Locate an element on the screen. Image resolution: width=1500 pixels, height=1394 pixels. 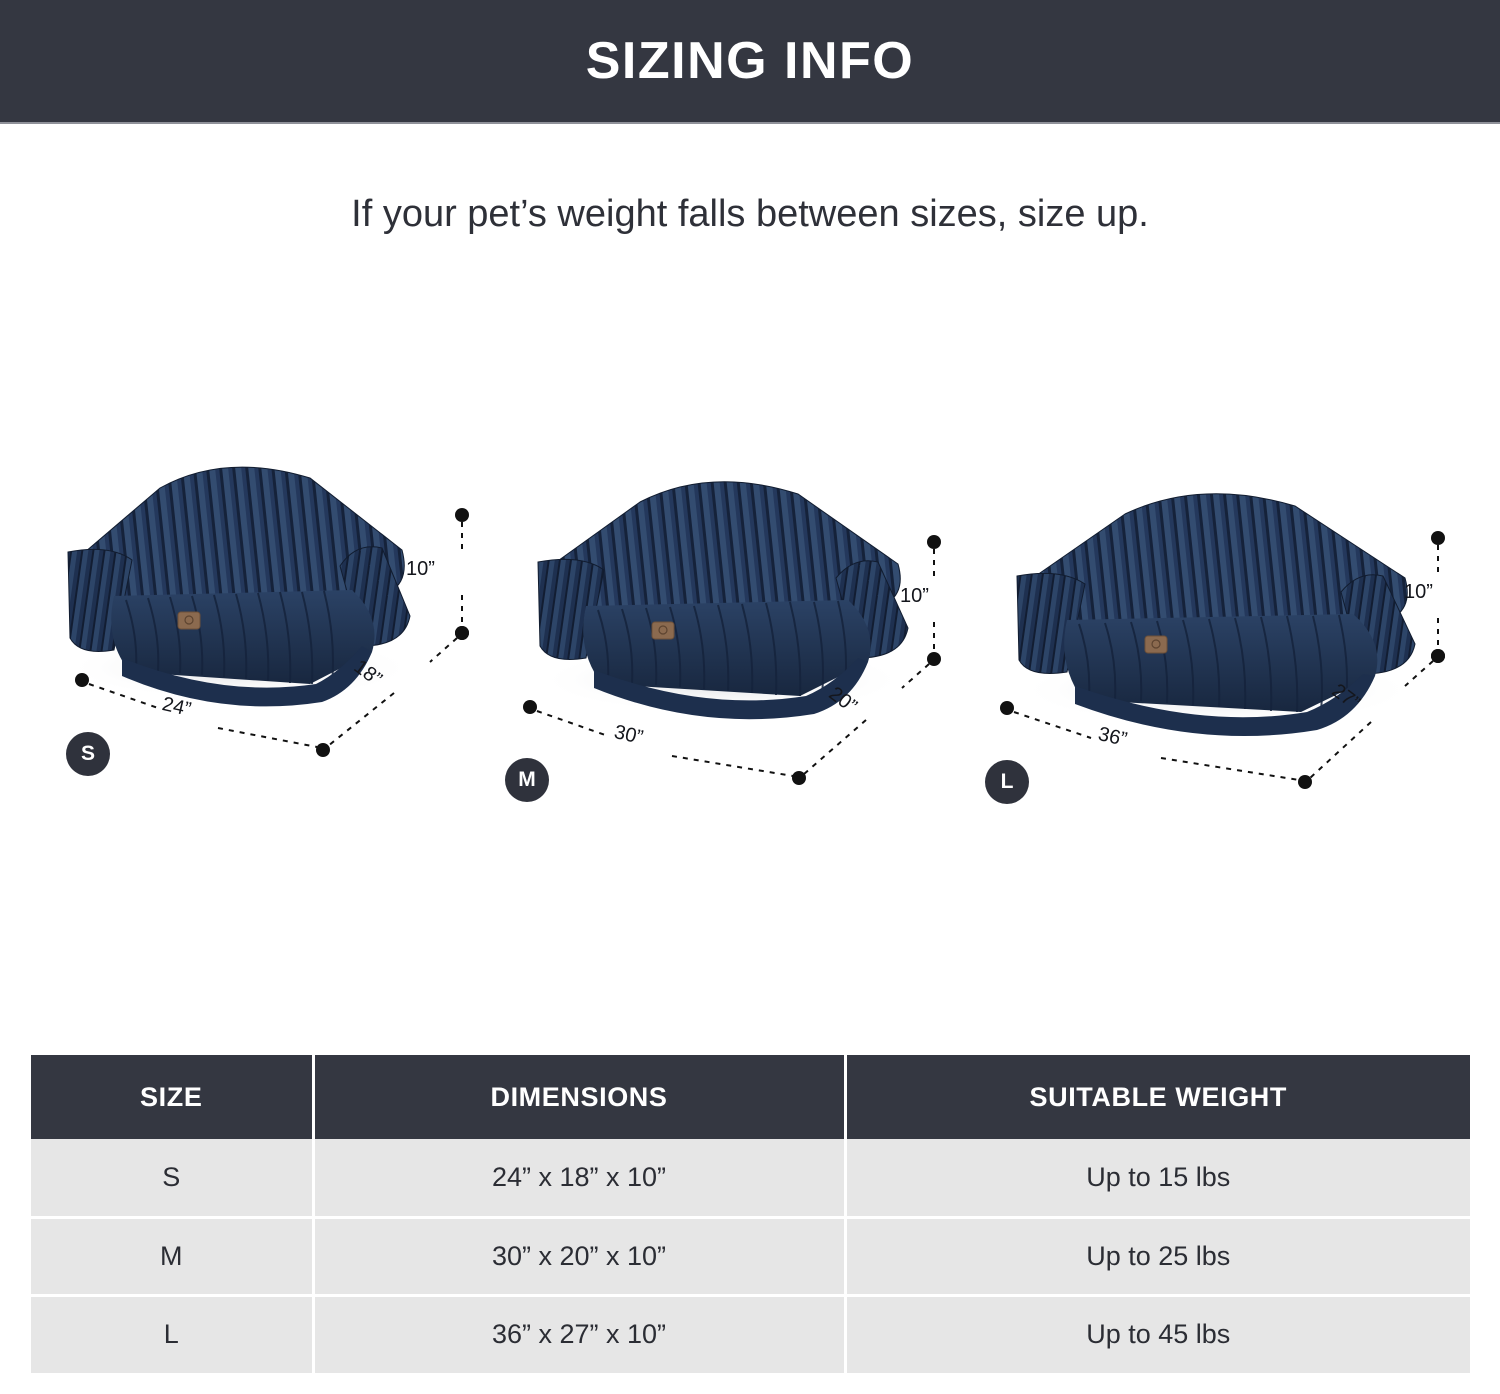
product-illustration-large: 10” 27” 36” L is located at coordinates (1235, 640).